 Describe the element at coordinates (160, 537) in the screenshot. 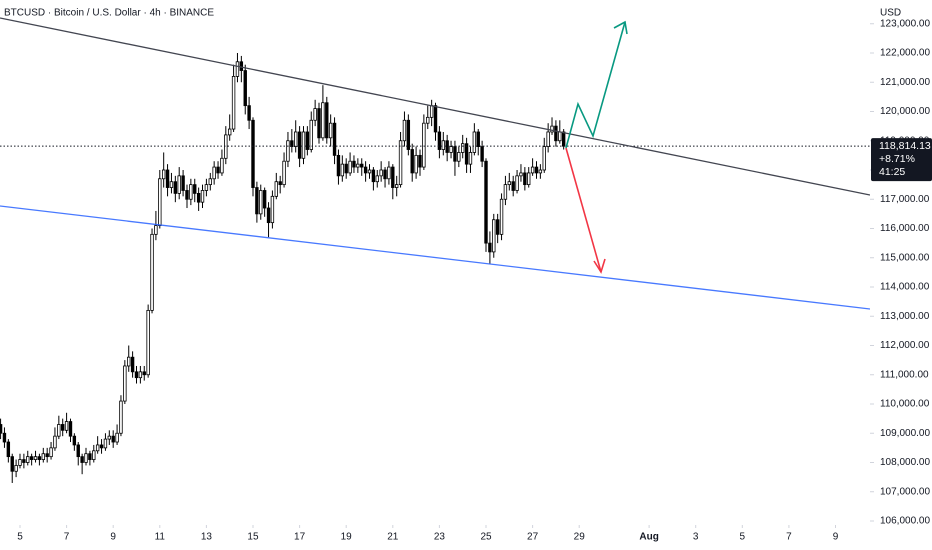

I see `x-tick-label: 11` at that location.